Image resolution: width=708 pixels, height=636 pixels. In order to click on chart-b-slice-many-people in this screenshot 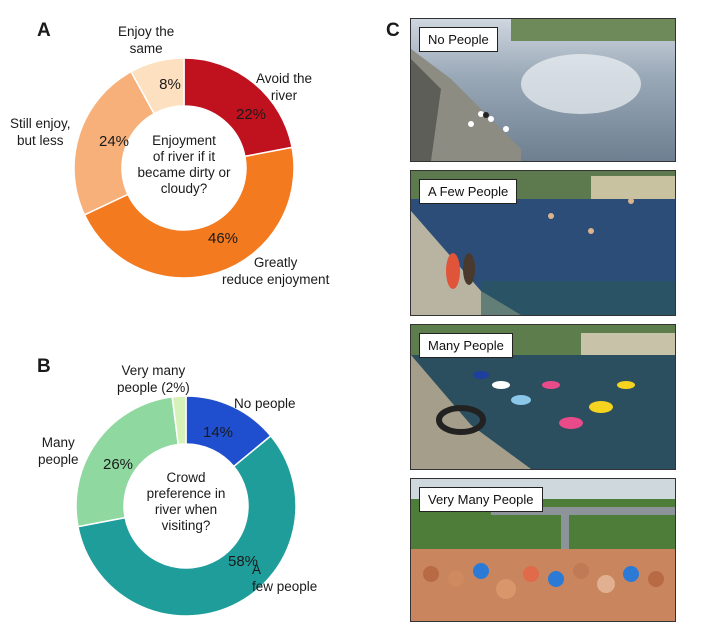, I will do `click(127, 462)`.